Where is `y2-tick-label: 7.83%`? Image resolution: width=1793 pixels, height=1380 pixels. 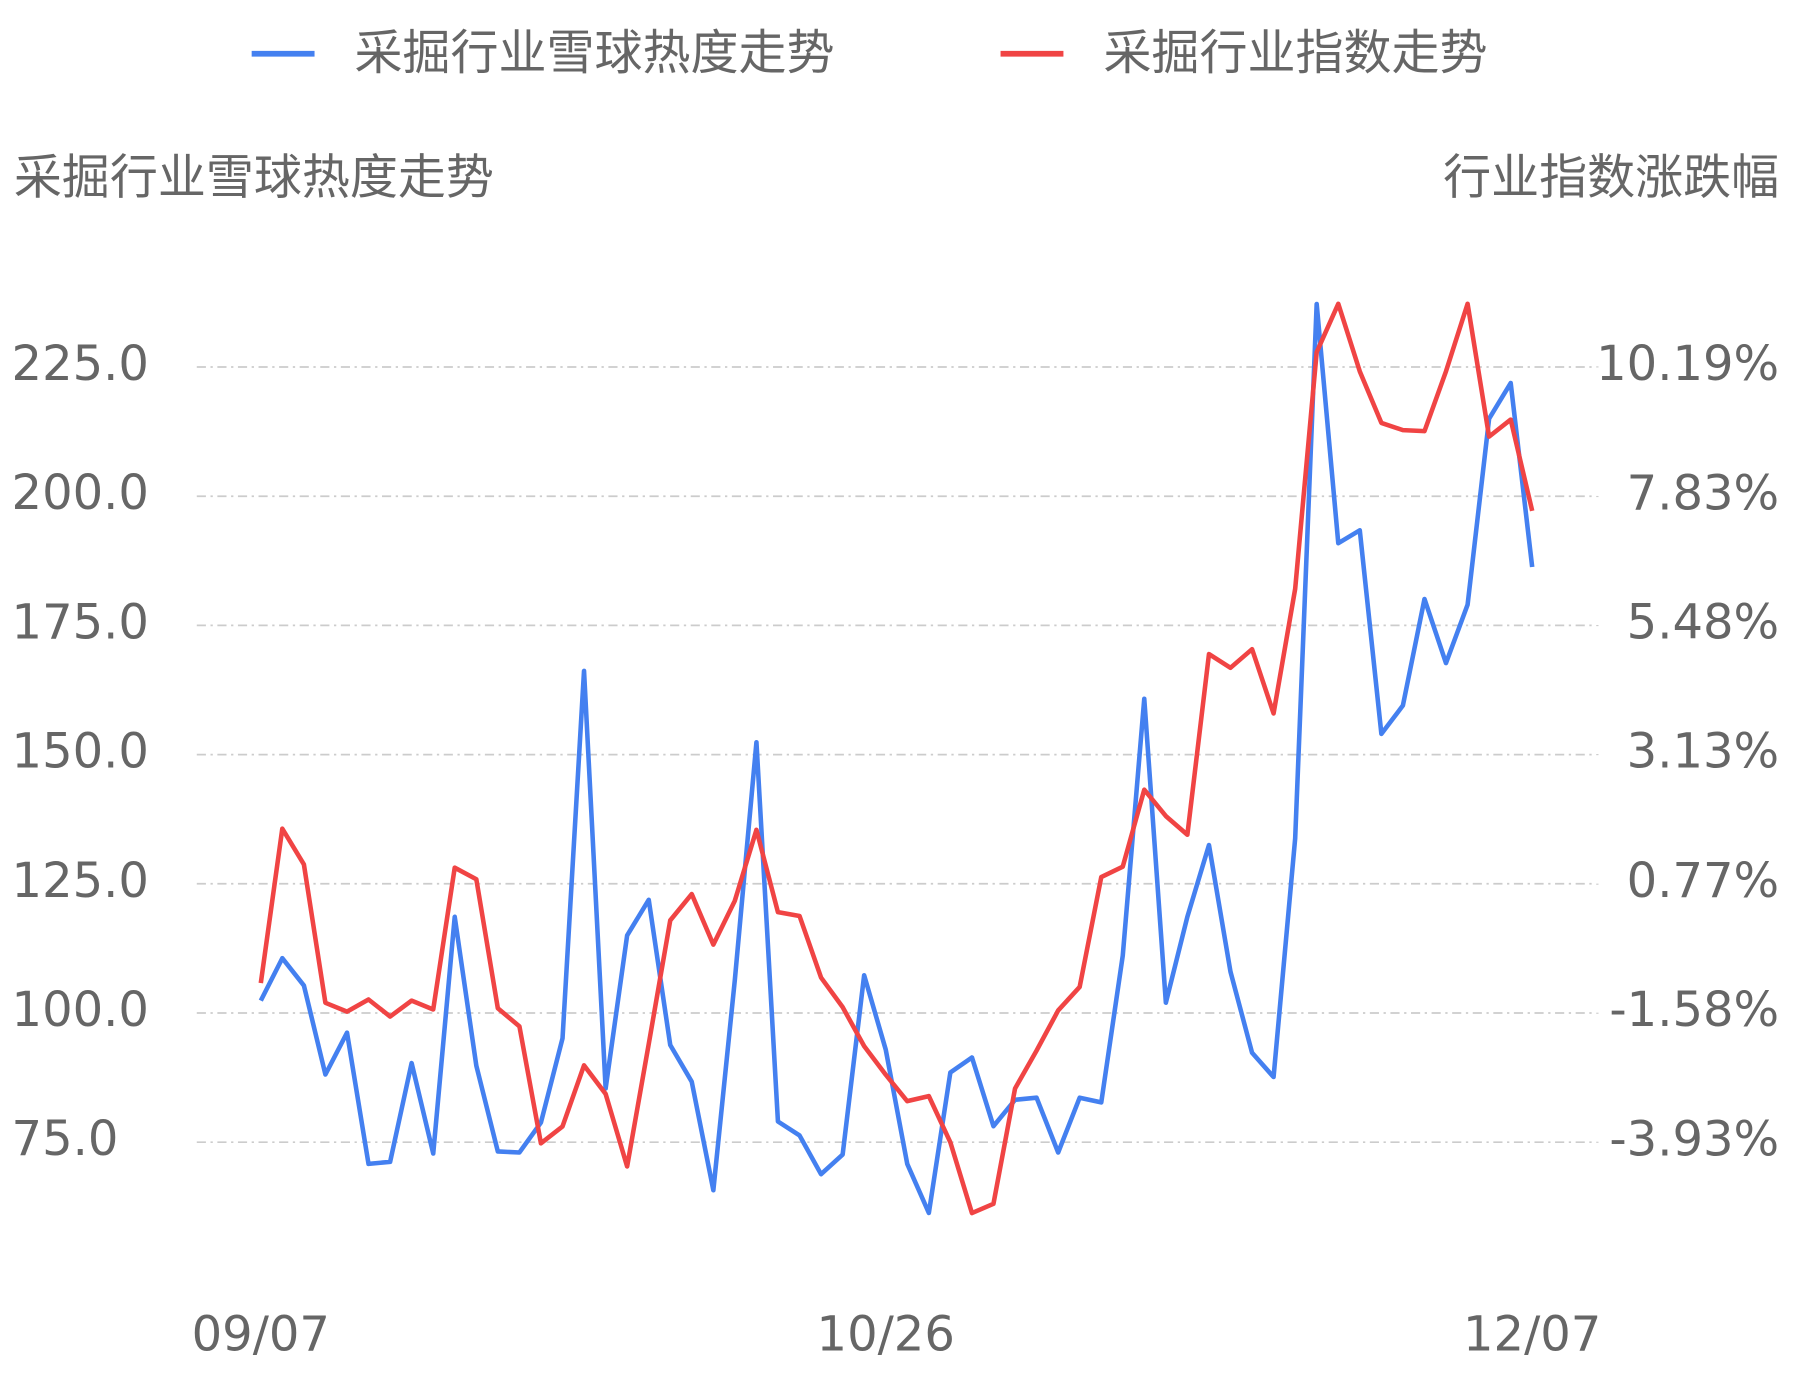
y2-tick-label: 7.83% is located at coordinates (1703, 494).